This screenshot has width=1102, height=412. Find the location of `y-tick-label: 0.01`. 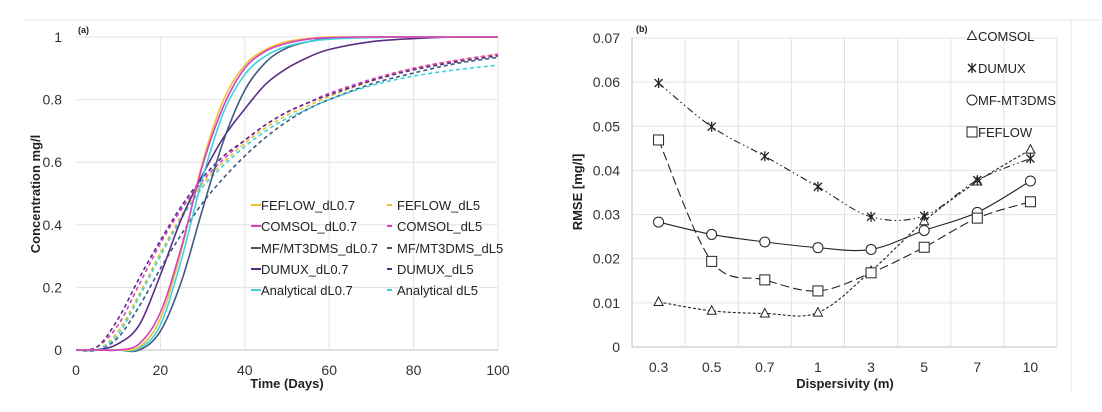

y-tick-label: 0.01 is located at coordinates (606, 303).